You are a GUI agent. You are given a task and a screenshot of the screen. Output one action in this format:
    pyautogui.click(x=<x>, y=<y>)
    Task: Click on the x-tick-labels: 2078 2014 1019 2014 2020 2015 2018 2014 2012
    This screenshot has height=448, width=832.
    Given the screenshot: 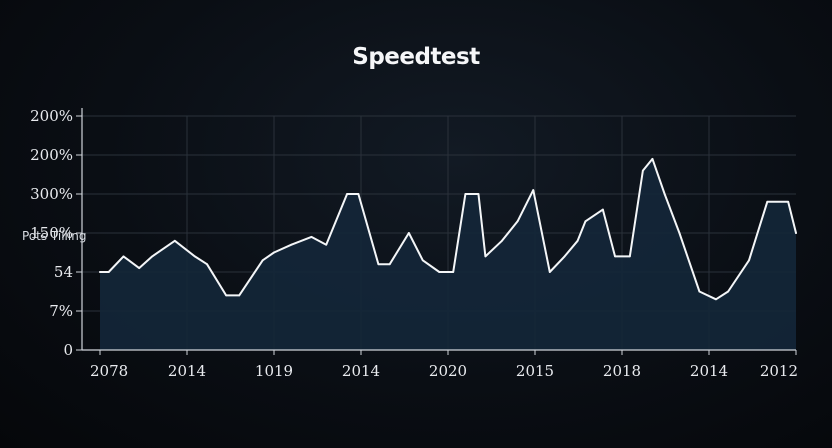 What is the action you would take?
    pyautogui.click(x=444, y=371)
    